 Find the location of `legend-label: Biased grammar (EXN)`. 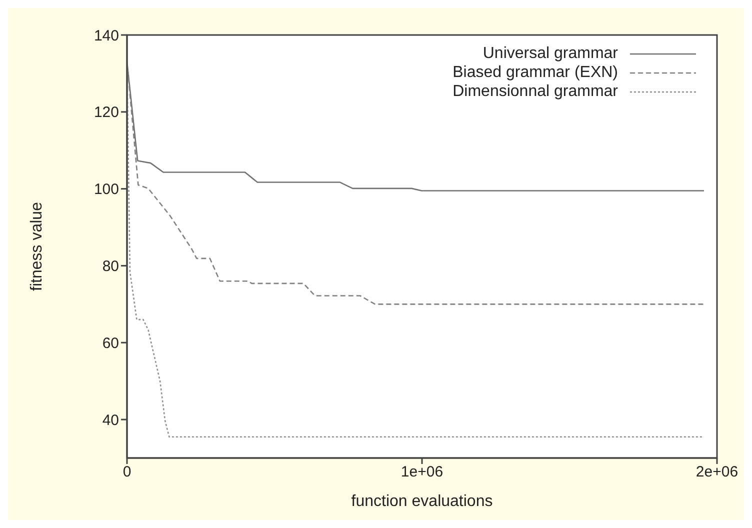

legend-label: Biased grammar (EXN) is located at coordinates (535, 72).